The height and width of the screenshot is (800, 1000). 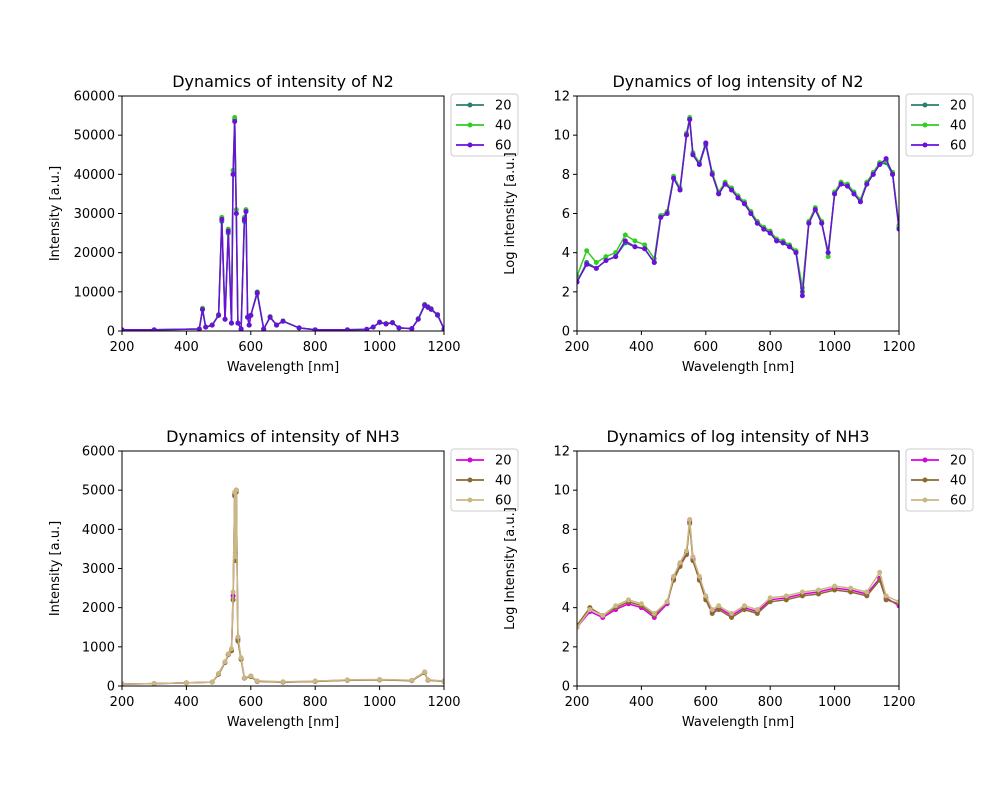 What do you see at coordinates (122, 347) in the screenshot?
I see `x-tick-label: 200` at bounding box center [122, 347].